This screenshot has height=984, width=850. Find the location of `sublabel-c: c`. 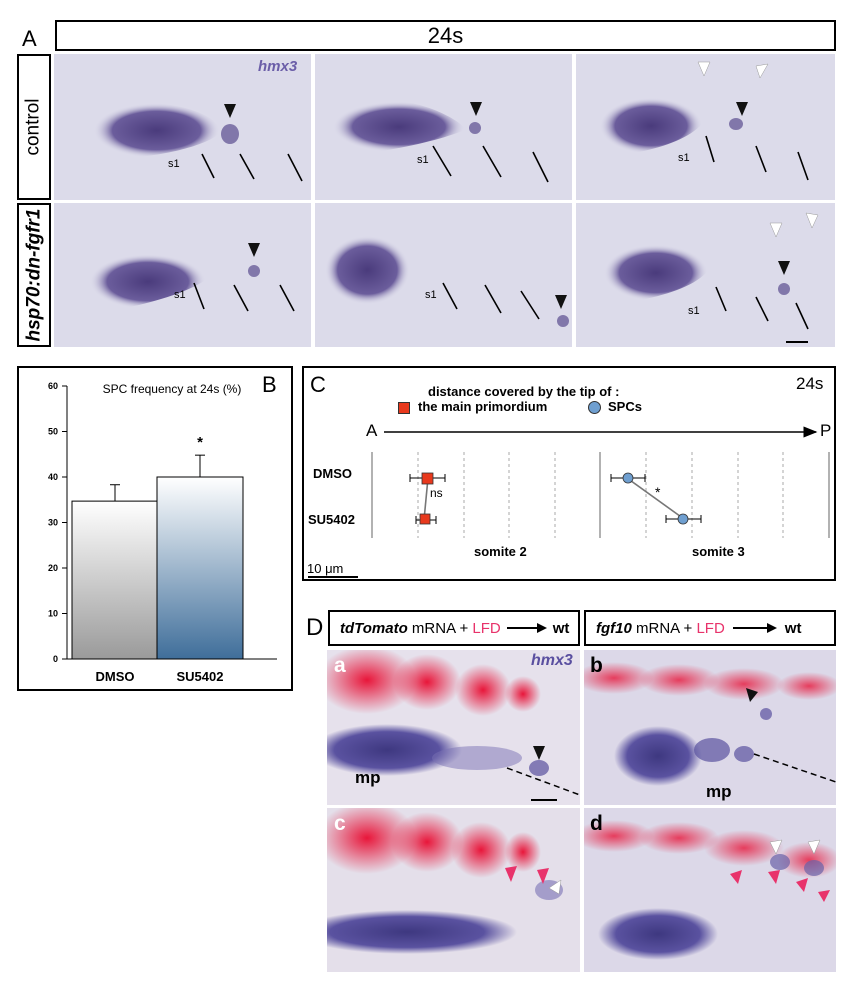

sublabel-c: c is located at coordinates (340, 823).